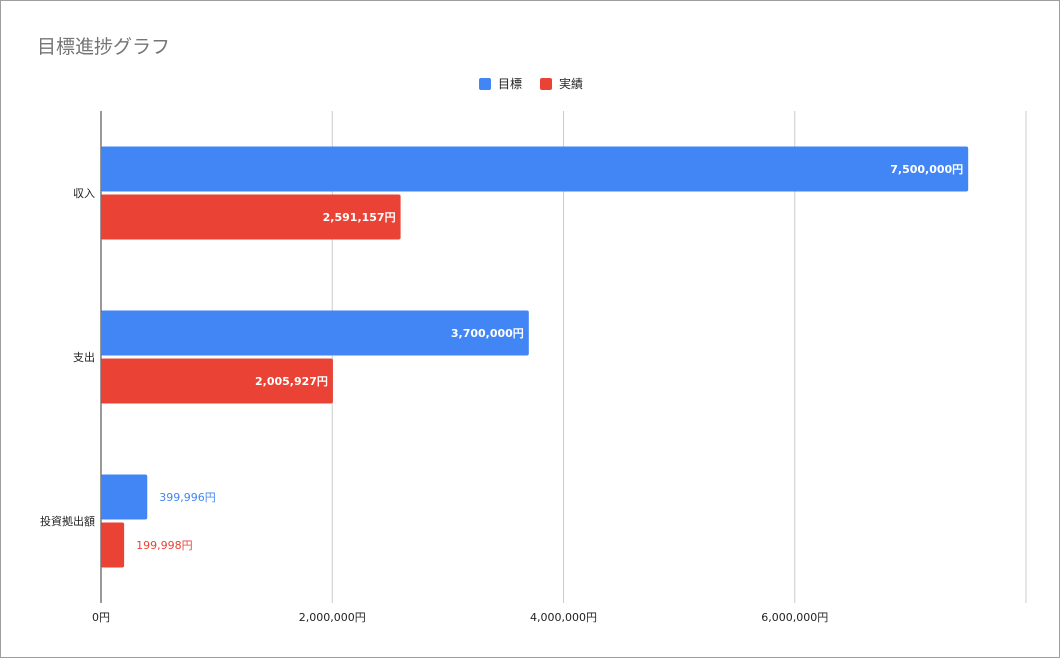 This screenshot has height=658, width=1060. What do you see at coordinates (291, 381) in the screenshot?
I see `data-label: 2,005,927円` at bounding box center [291, 381].